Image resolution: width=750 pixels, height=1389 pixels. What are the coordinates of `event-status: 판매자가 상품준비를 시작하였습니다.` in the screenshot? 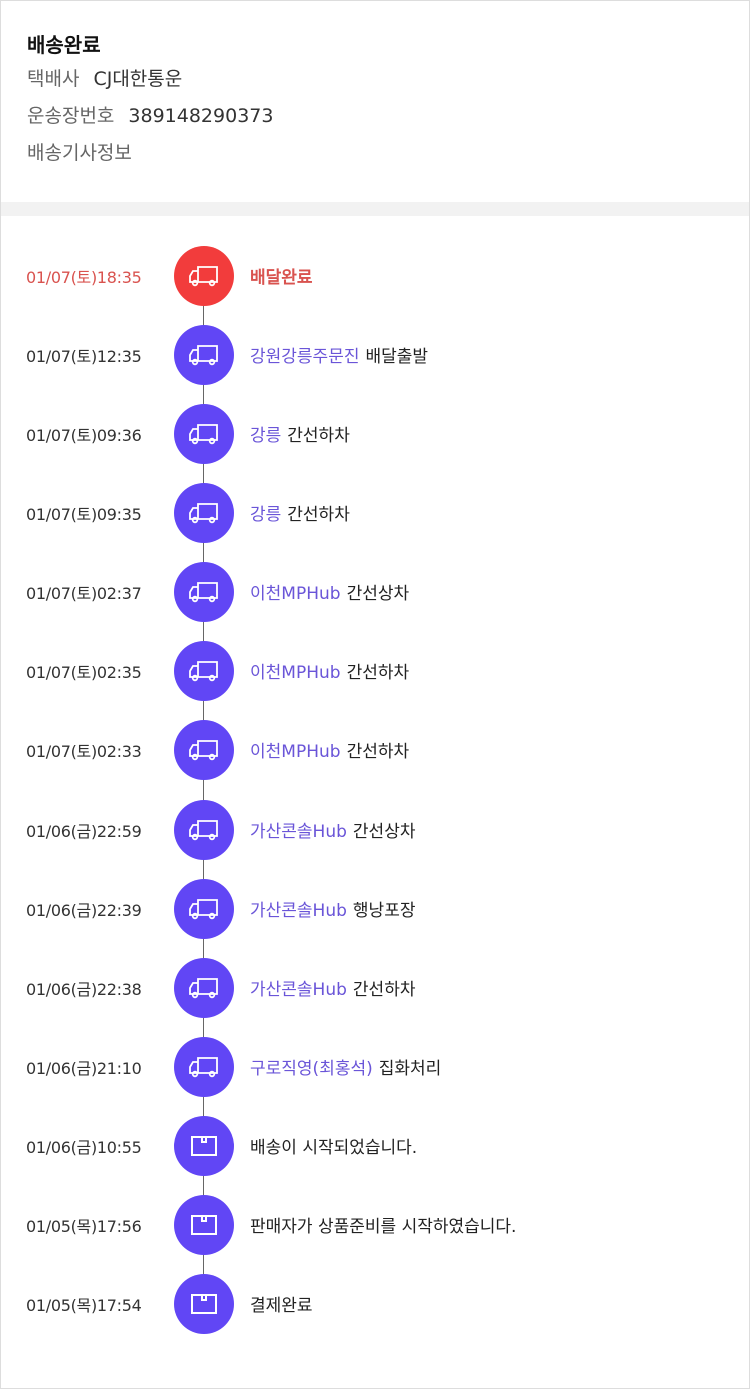 It's located at (383, 1226).